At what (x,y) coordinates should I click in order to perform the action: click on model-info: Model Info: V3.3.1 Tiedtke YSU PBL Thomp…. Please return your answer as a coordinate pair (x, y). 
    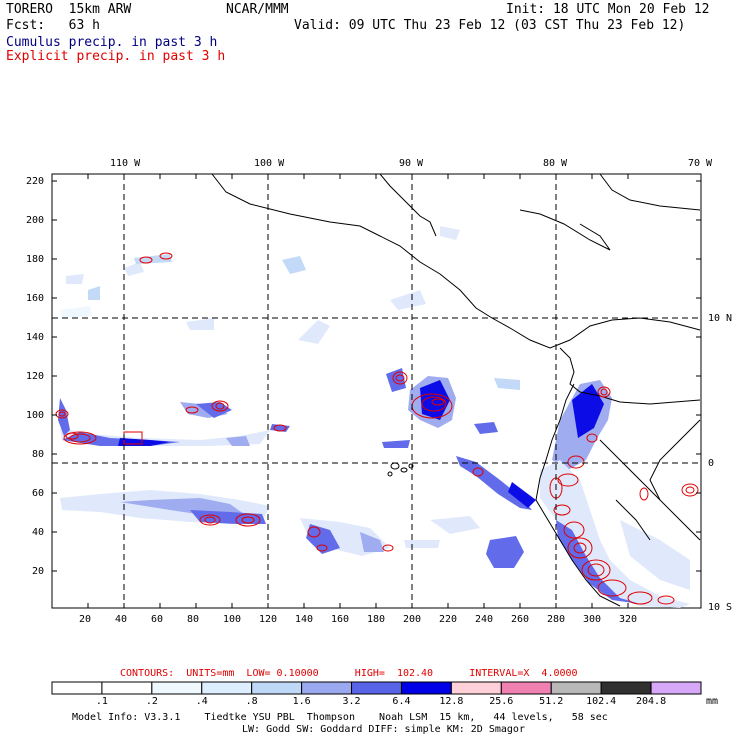
    Looking at the image, I should click on (340, 717).